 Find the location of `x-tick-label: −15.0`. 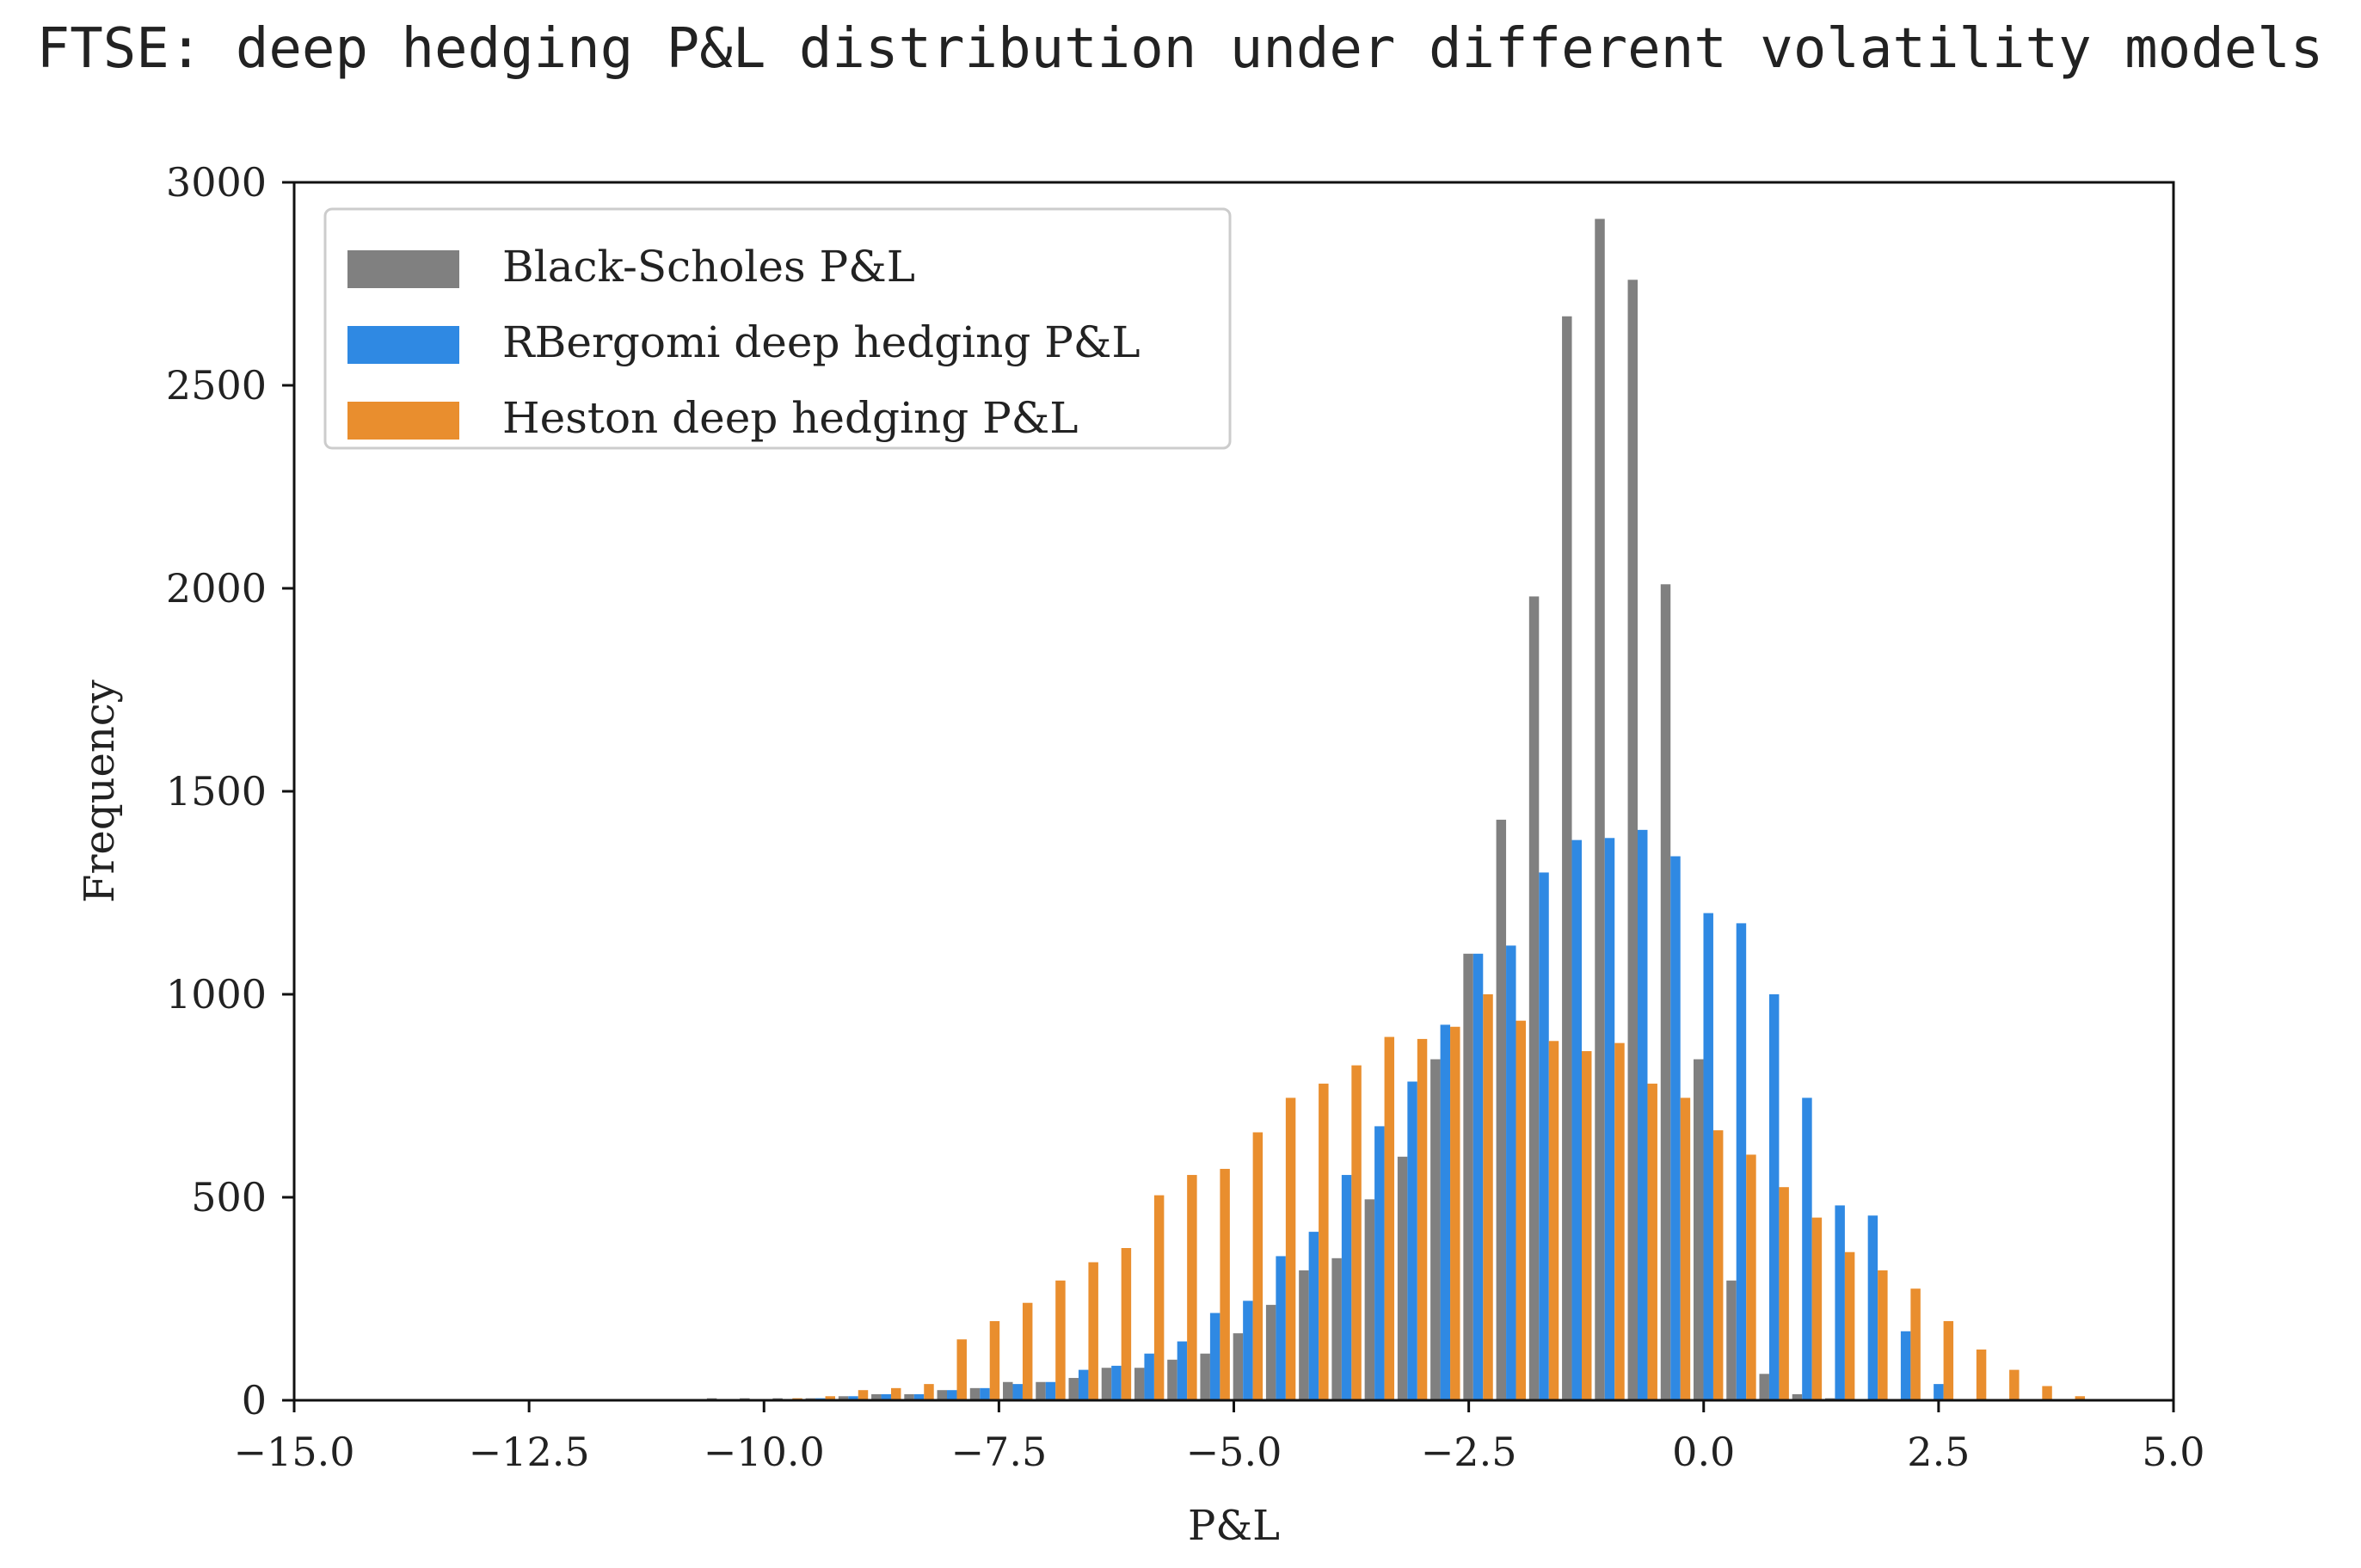

x-tick-label: −15.0 is located at coordinates (294, 1452).